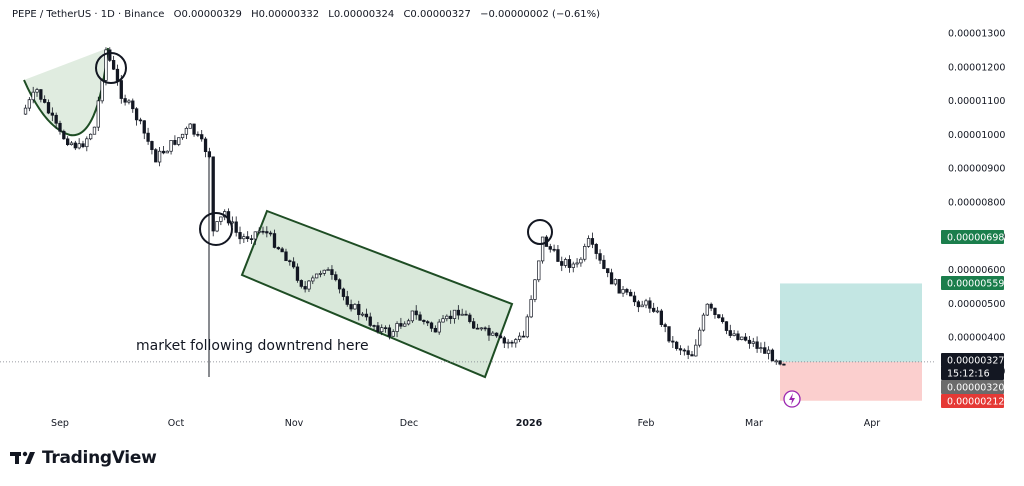 The height and width of the screenshot is (486, 1024). I want to click on lightning-icon-bolt, so click(792, 399).